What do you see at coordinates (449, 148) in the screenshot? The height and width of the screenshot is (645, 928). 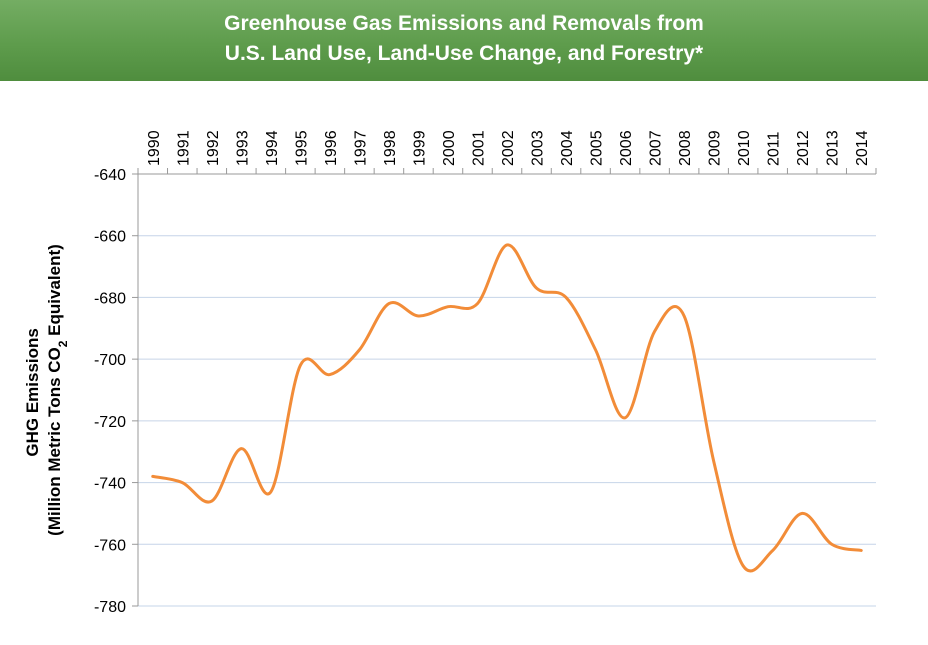 I see `x-tick-label: 2000` at bounding box center [449, 148].